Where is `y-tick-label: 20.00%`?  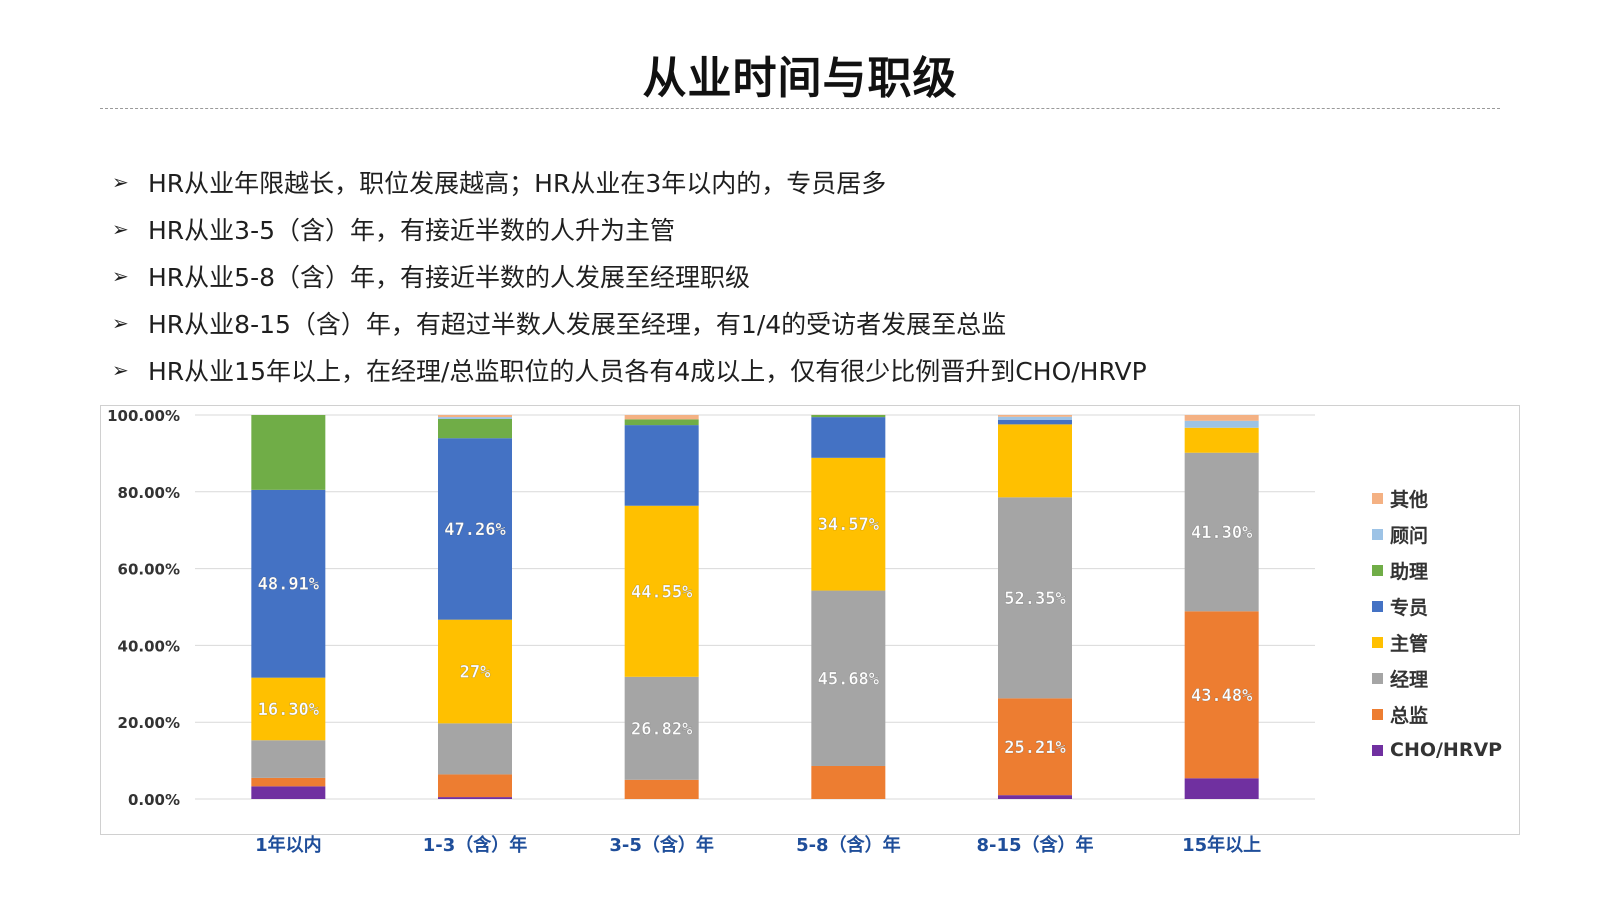 y-tick-label: 20.00% is located at coordinates (149, 723).